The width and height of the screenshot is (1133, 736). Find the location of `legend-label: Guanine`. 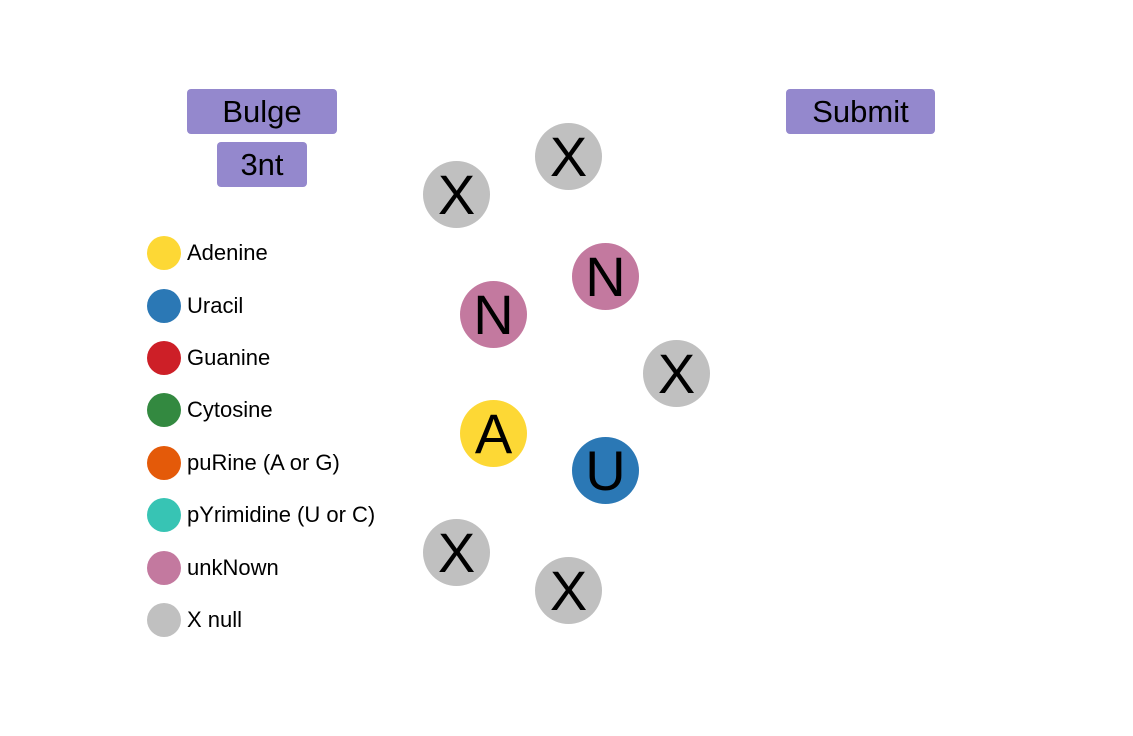

legend-label: Guanine is located at coordinates (229, 357).